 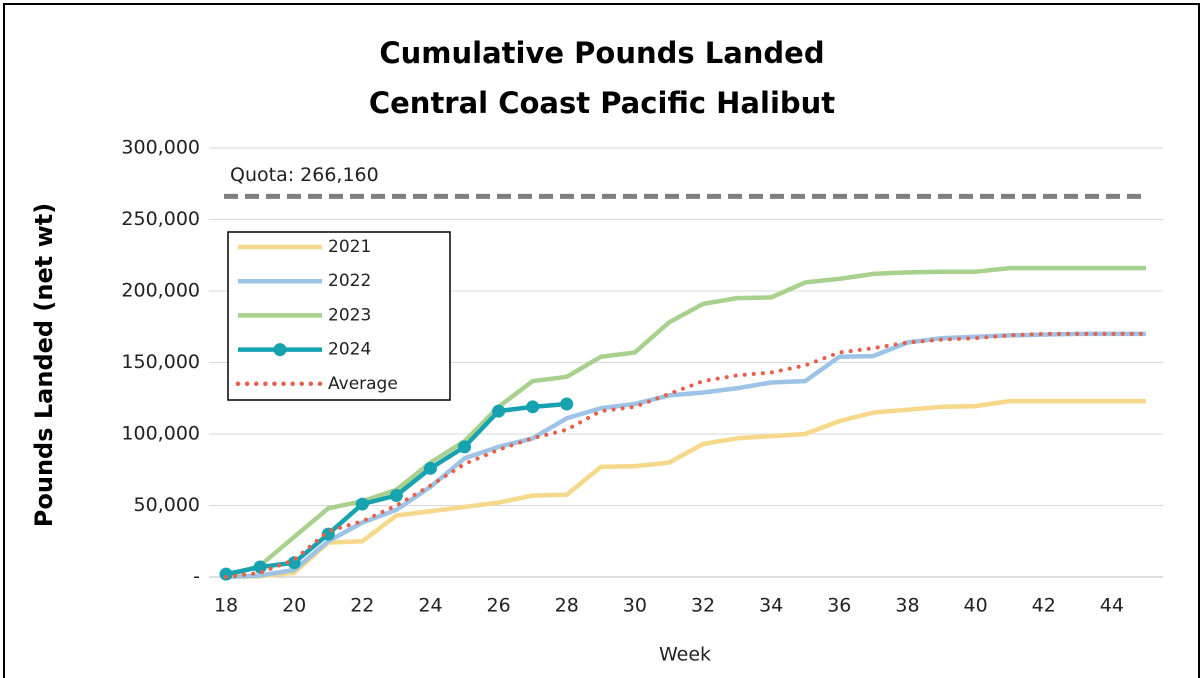 What do you see at coordinates (363, 384) in the screenshot?
I see `legend-label: Average` at bounding box center [363, 384].